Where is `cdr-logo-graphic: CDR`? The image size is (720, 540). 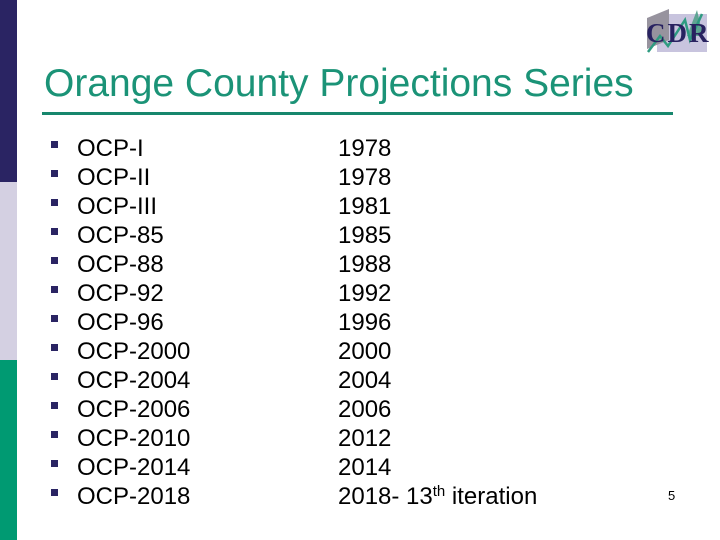
cdr-logo-graphic: CDR is located at coordinates (677, 31).